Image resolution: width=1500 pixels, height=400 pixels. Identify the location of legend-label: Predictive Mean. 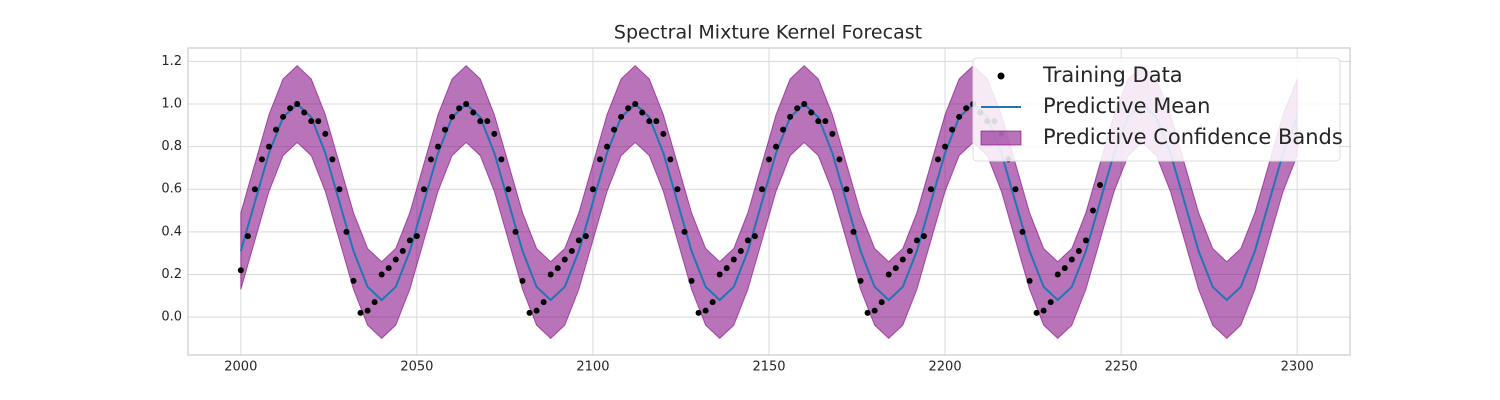
(1126, 106).